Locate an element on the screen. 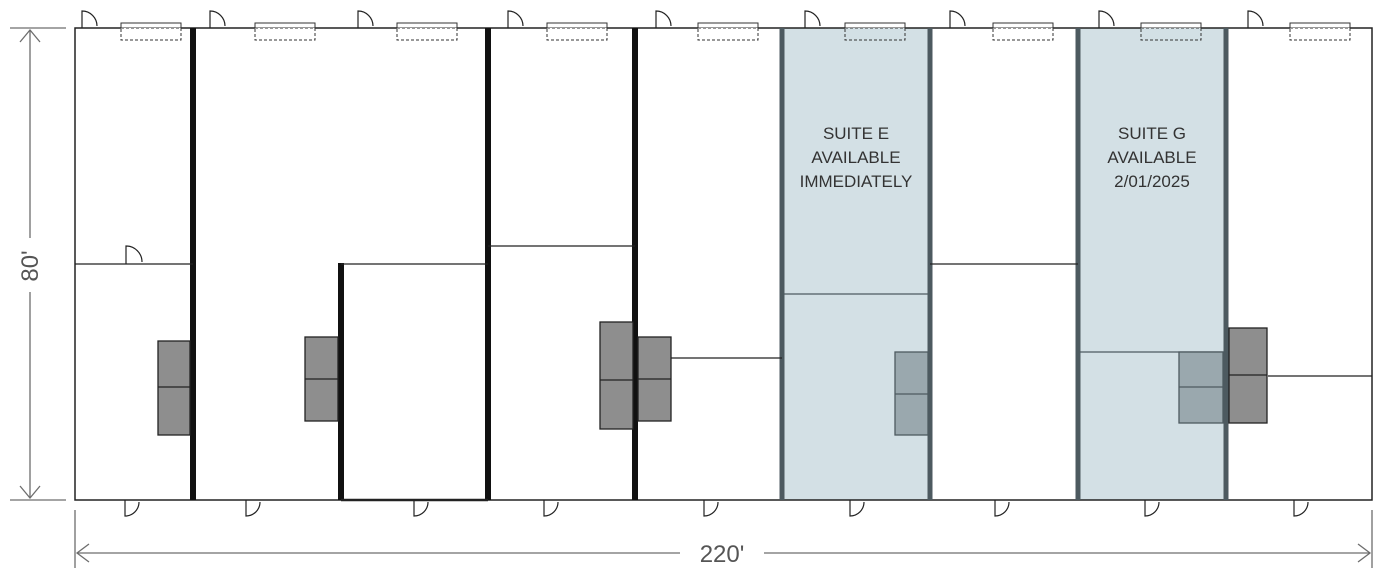 The width and height of the screenshot is (1377, 568). width-dimension is located at coordinates (723, 539).